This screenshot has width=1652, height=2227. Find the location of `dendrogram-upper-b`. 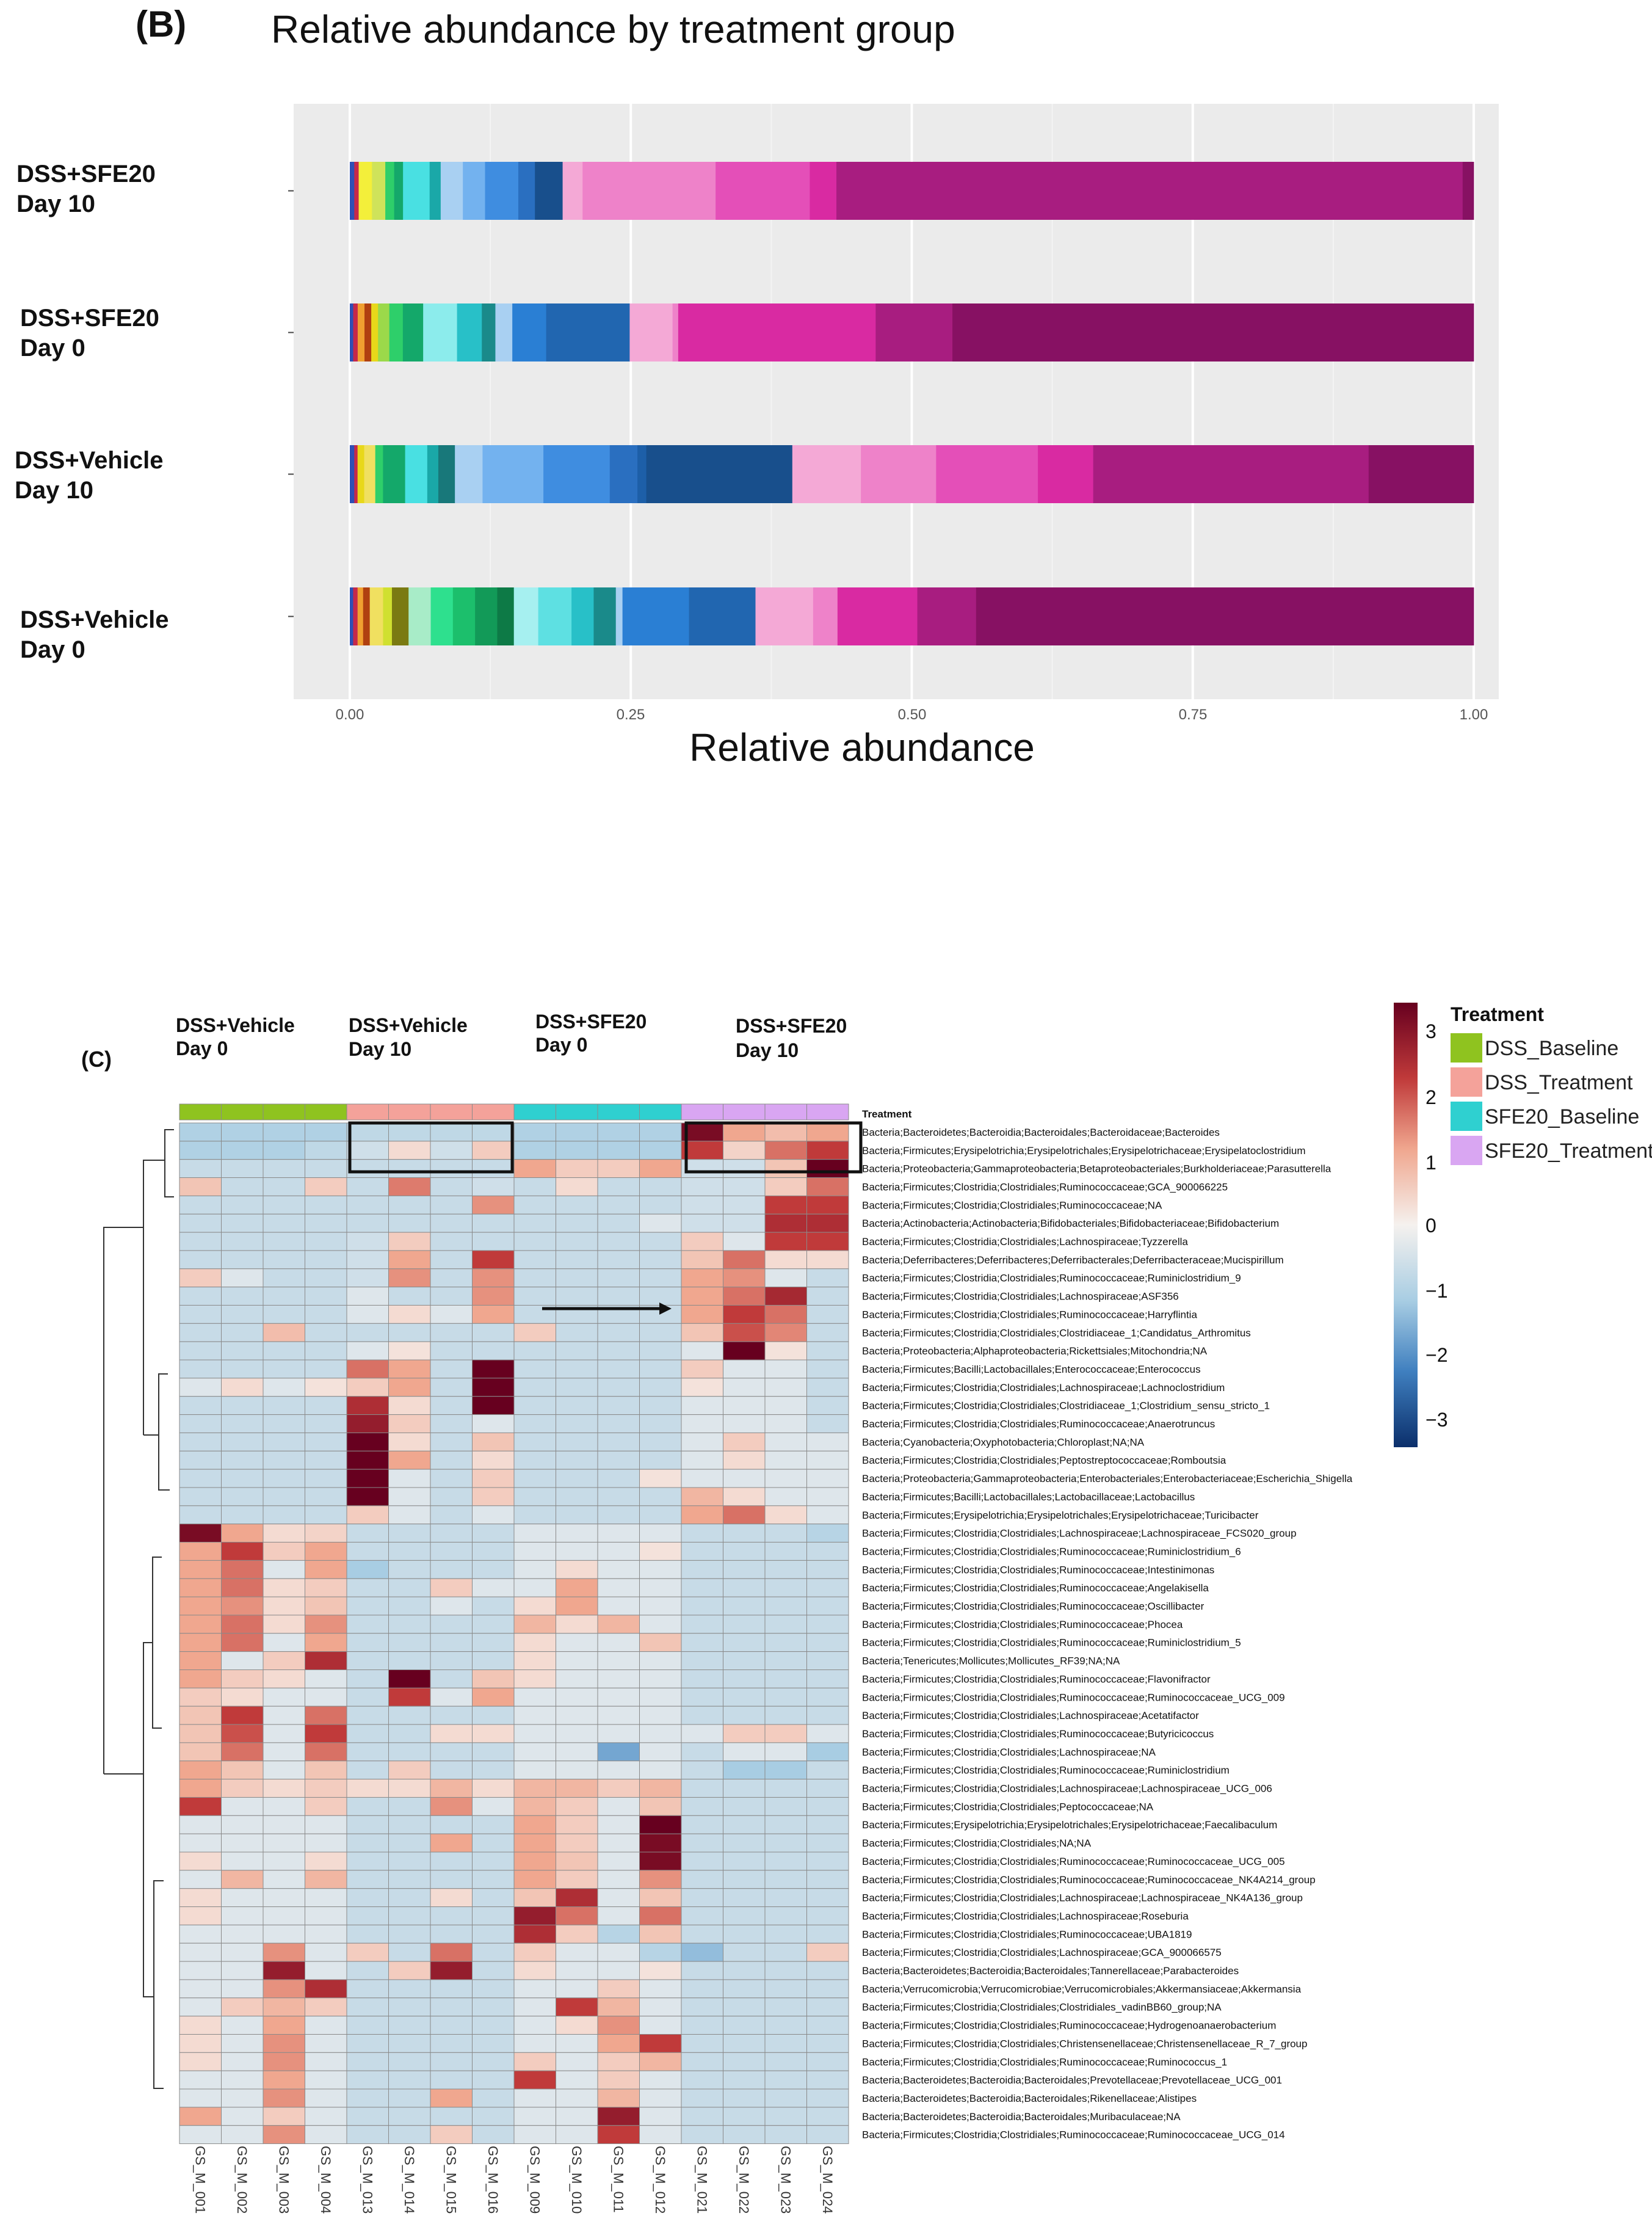

dendrogram-upper-b is located at coordinates (164, 1432).